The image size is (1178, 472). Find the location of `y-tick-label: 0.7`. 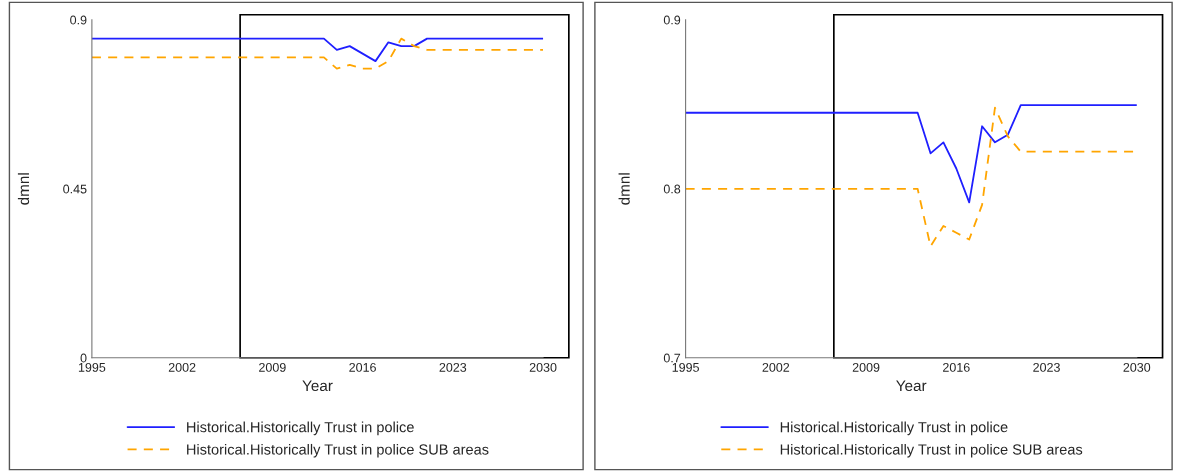

y-tick-label: 0.7 is located at coordinates (672, 358).